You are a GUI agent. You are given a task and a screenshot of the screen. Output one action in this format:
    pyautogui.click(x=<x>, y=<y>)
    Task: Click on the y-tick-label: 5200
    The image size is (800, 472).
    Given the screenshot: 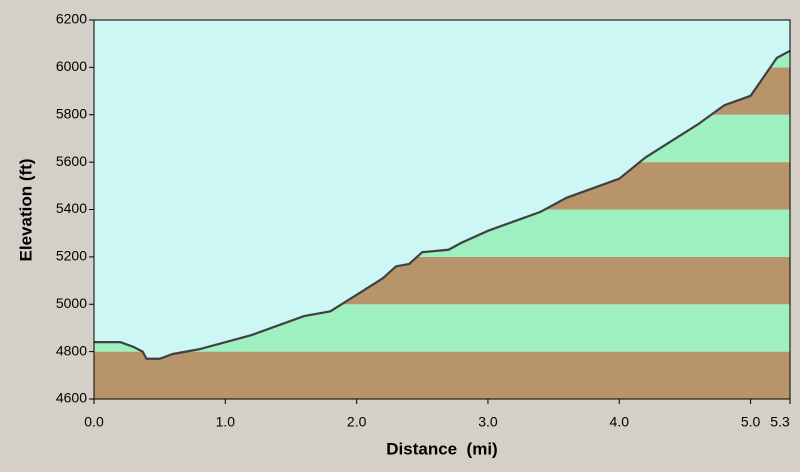 What is the action you would take?
    pyautogui.click(x=71, y=256)
    